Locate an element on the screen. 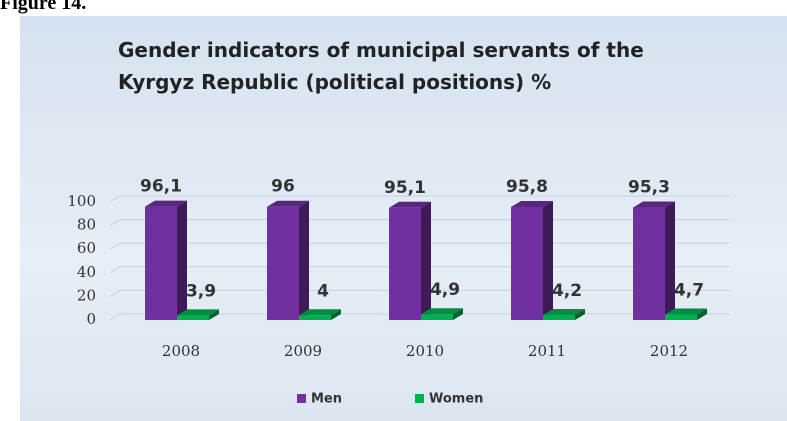  data-label: 96 is located at coordinates (283, 187).